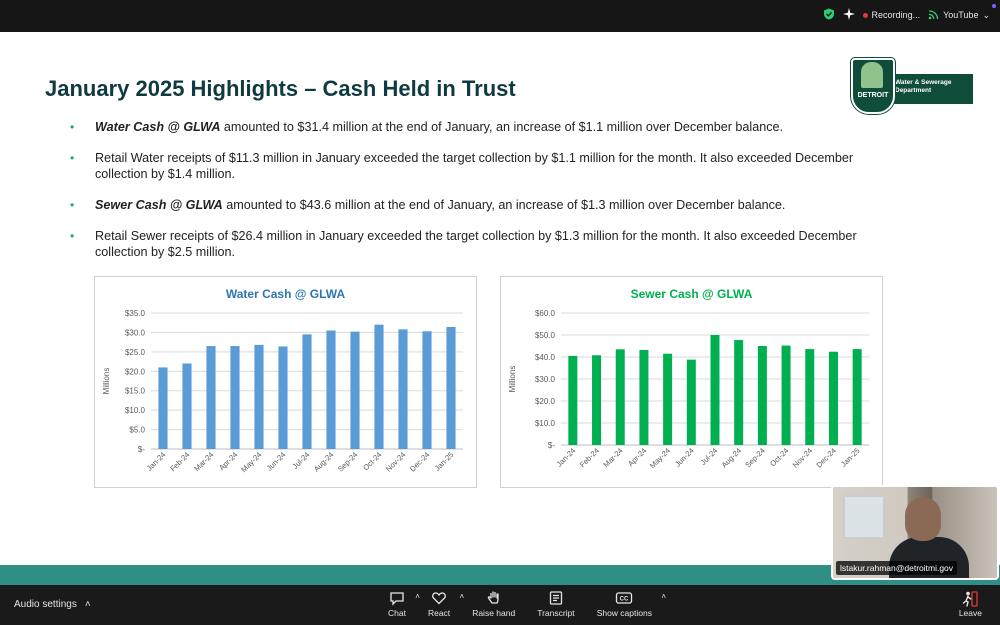 The height and width of the screenshot is (625, 1000). I want to click on youtube-stream: YouTube ⌄, so click(959, 15).